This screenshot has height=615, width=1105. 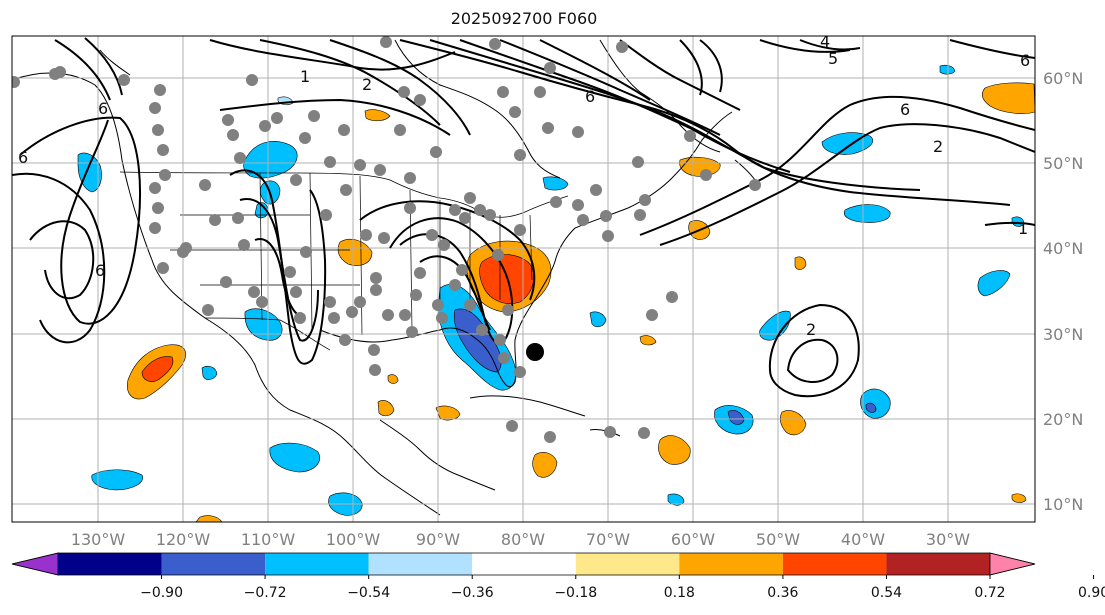 What do you see at coordinates (863, 539) in the screenshot?
I see `lon-tick-label: 40°W` at bounding box center [863, 539].